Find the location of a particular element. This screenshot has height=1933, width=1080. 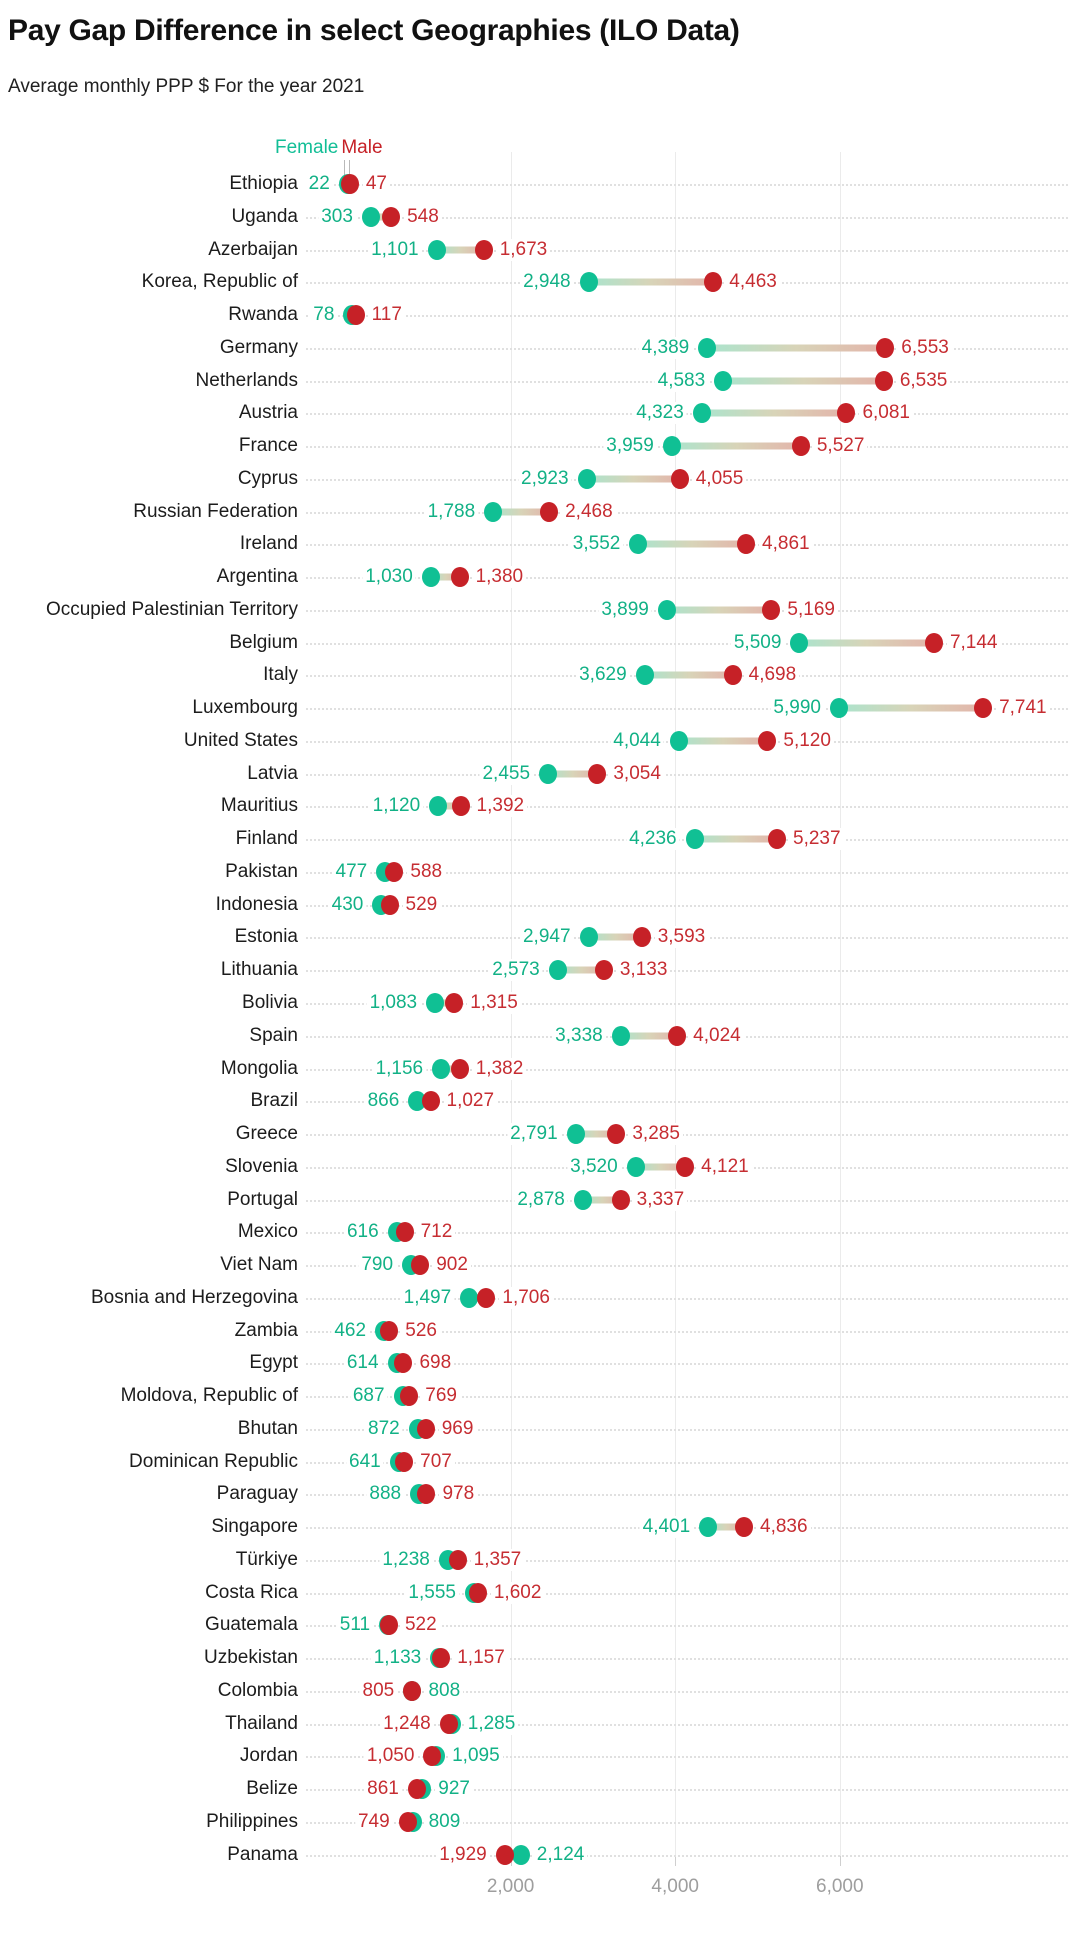

male-value-label: 7,144 is located at coordinates (973, 642).